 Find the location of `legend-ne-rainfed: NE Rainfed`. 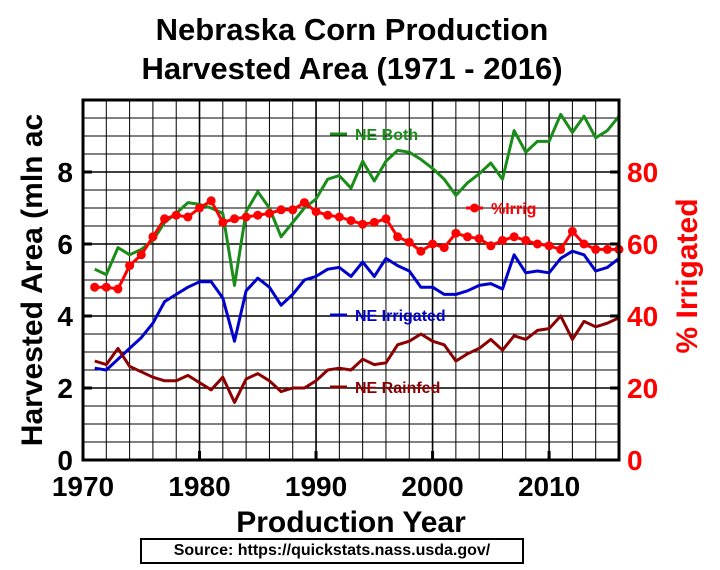

legend-ne-rainfed: NE Rainfed is located at coordinates (385, 388).